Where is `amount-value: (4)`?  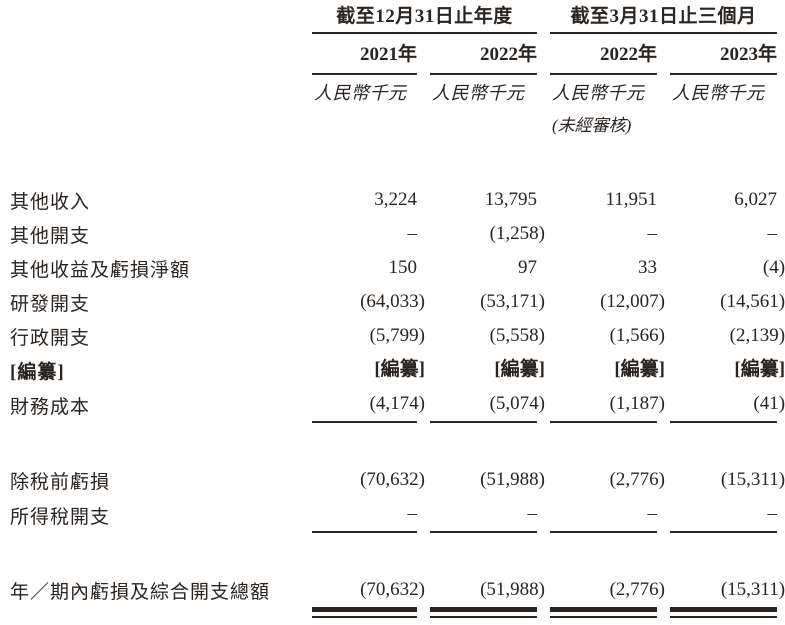 amount-value: (4) is located at coordinates (773, 267).